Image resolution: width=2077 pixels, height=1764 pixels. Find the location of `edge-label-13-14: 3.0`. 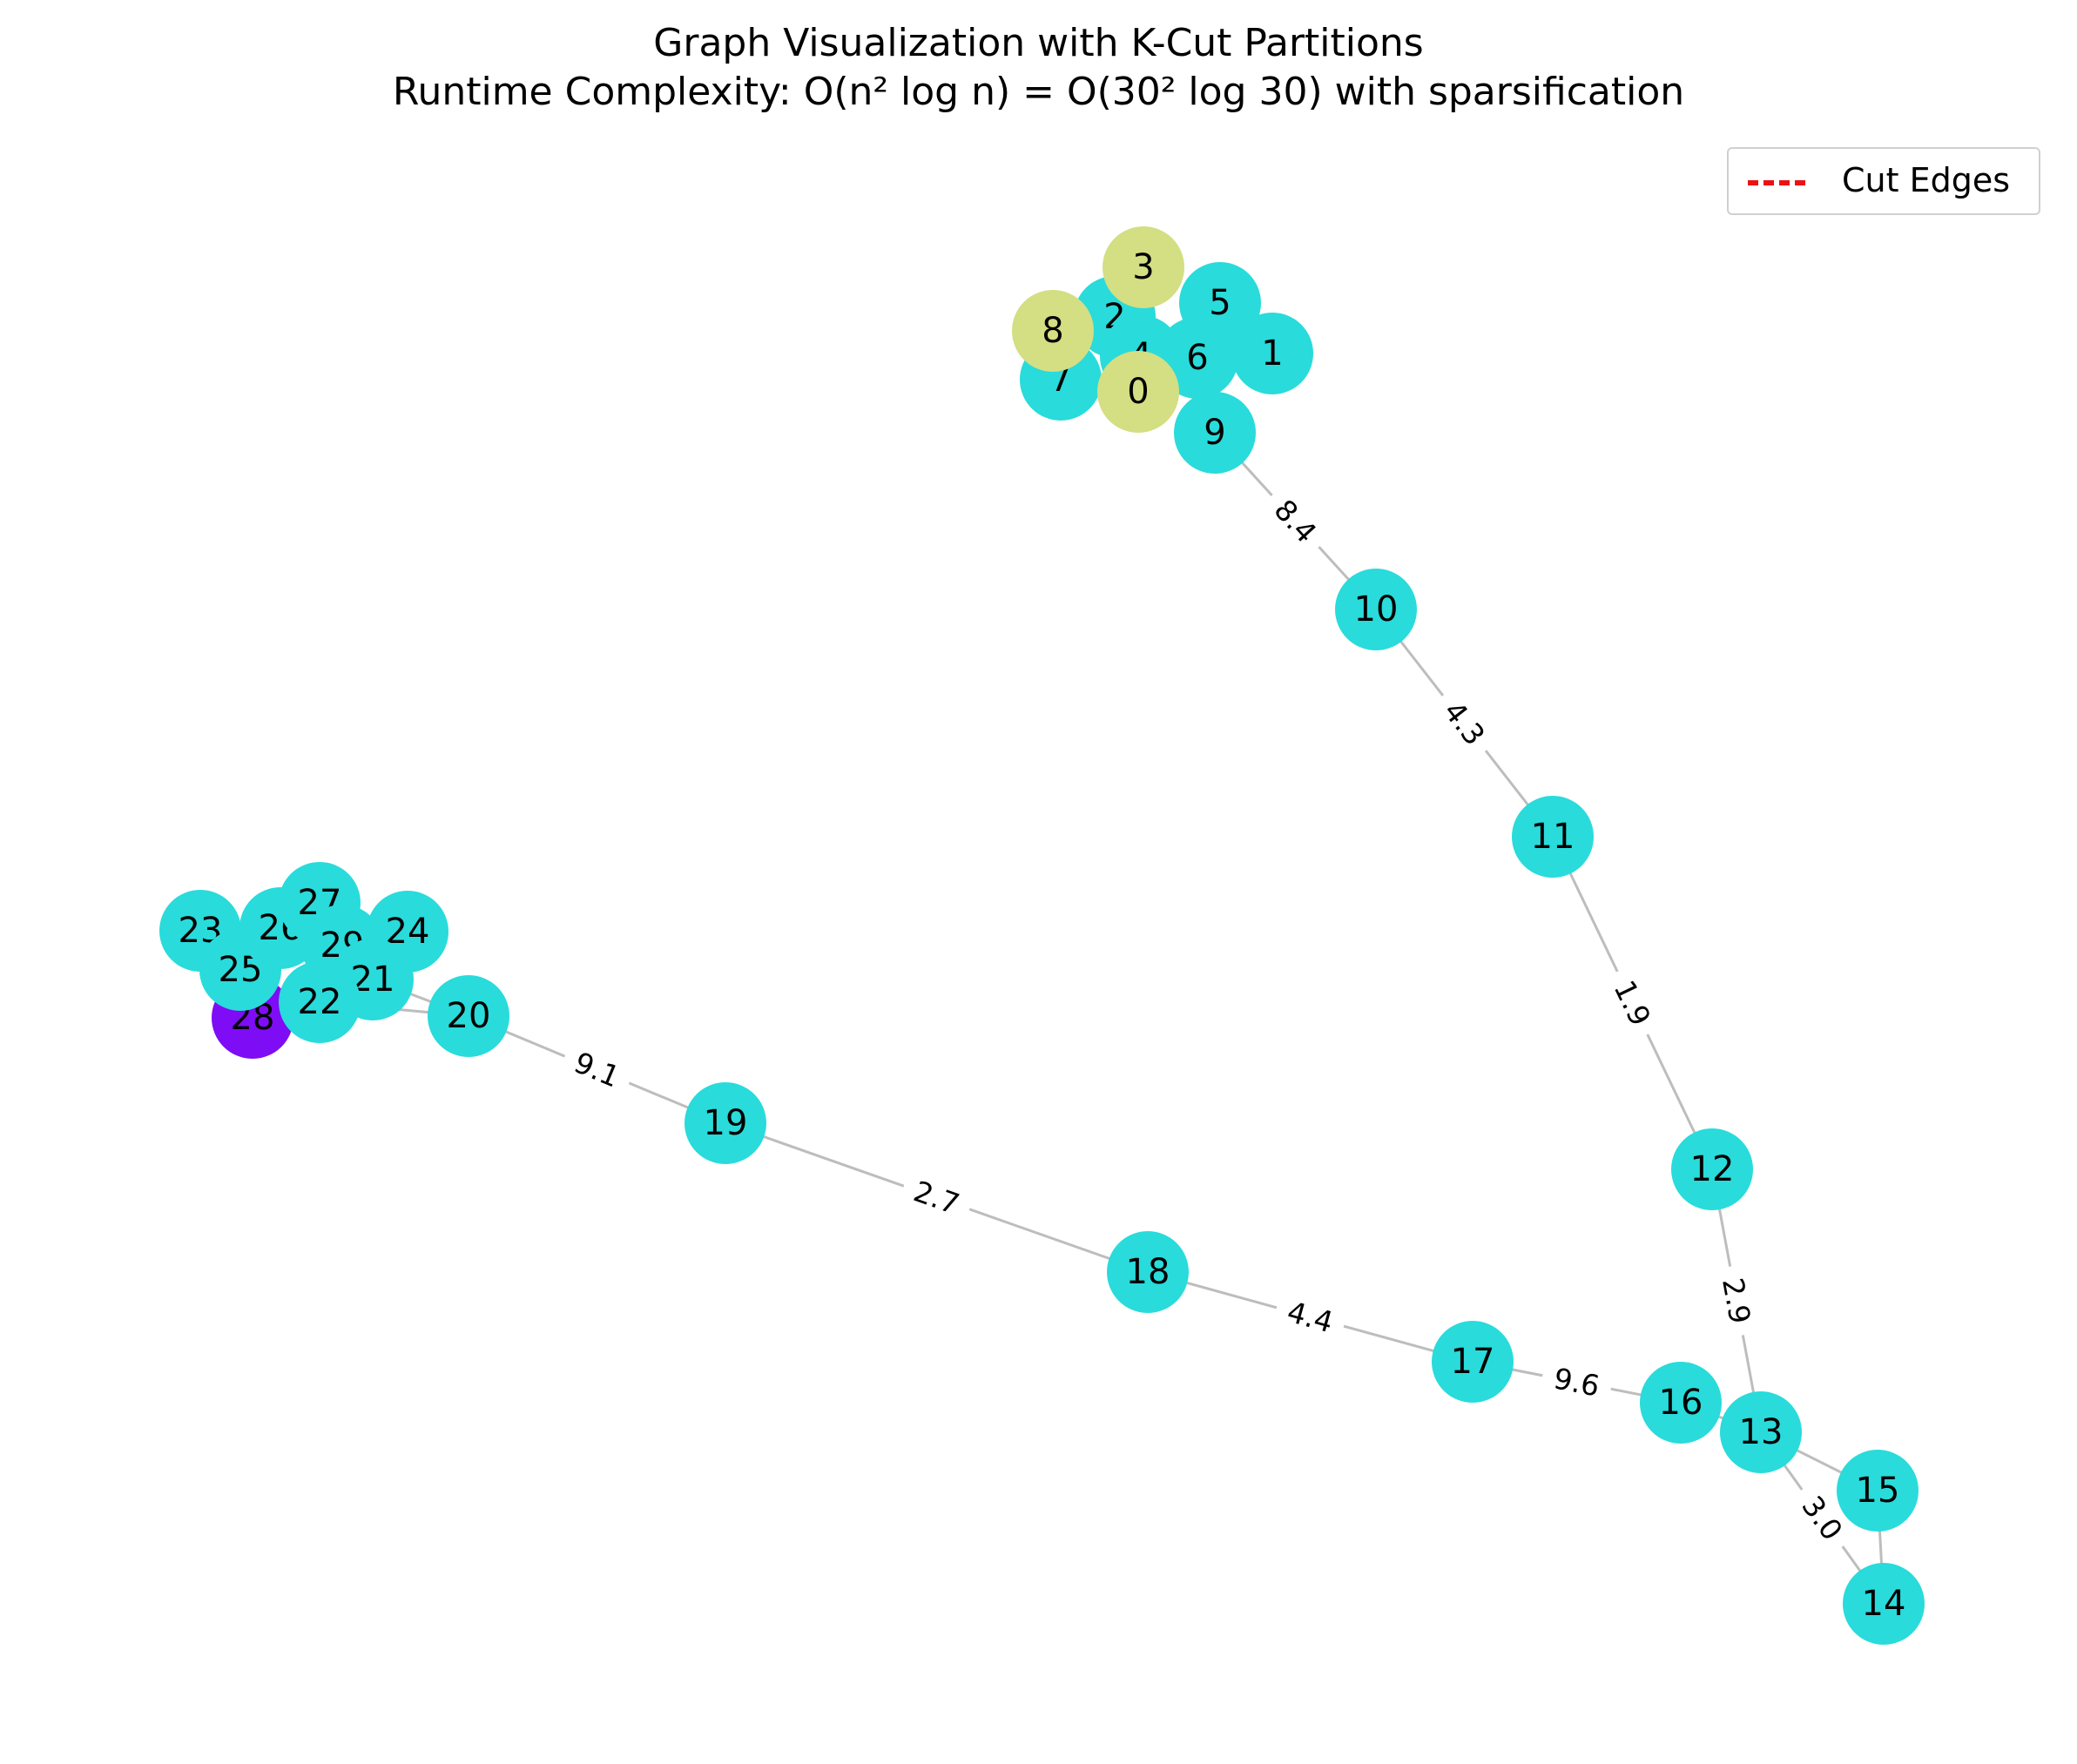

edge-label-13-14: 3.0 is located at coordinates (1822, 1518).